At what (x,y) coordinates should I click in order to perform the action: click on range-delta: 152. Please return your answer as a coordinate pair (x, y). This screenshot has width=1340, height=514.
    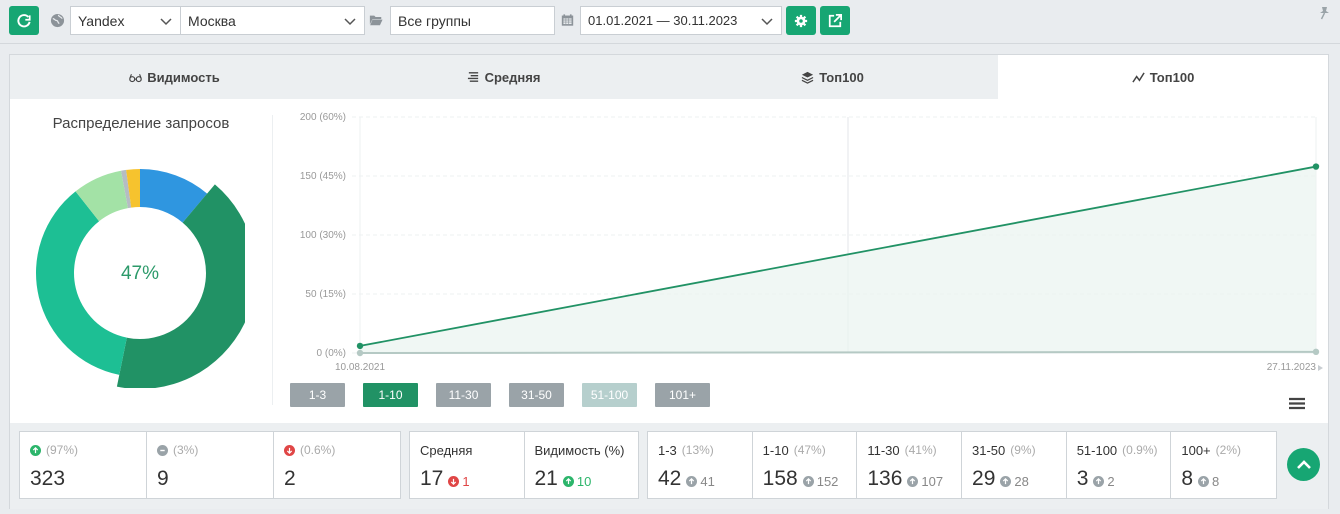
    Looking at the image, I should click on (827, 481).